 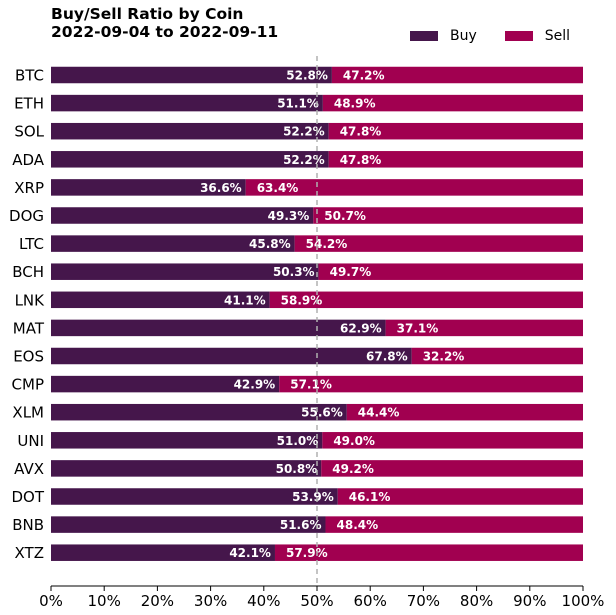 What do you see at coordinates (210, 601) in the screenshot?
I see `x-tick-label-3: 30%` at bounding box center [210, 601].